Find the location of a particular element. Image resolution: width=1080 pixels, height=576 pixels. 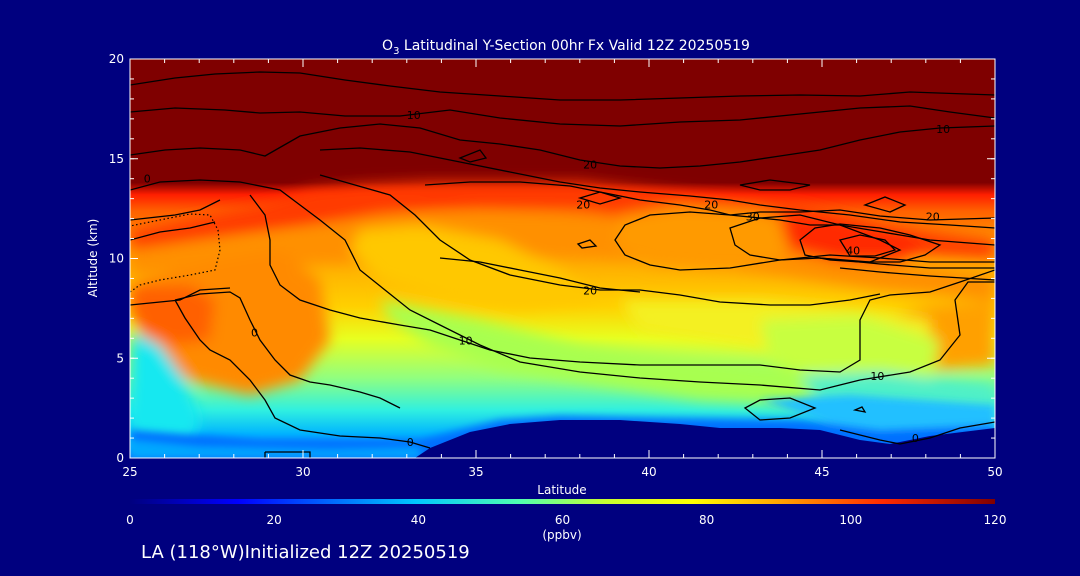

contour-label: 30 is located at coordinates (753, 217).